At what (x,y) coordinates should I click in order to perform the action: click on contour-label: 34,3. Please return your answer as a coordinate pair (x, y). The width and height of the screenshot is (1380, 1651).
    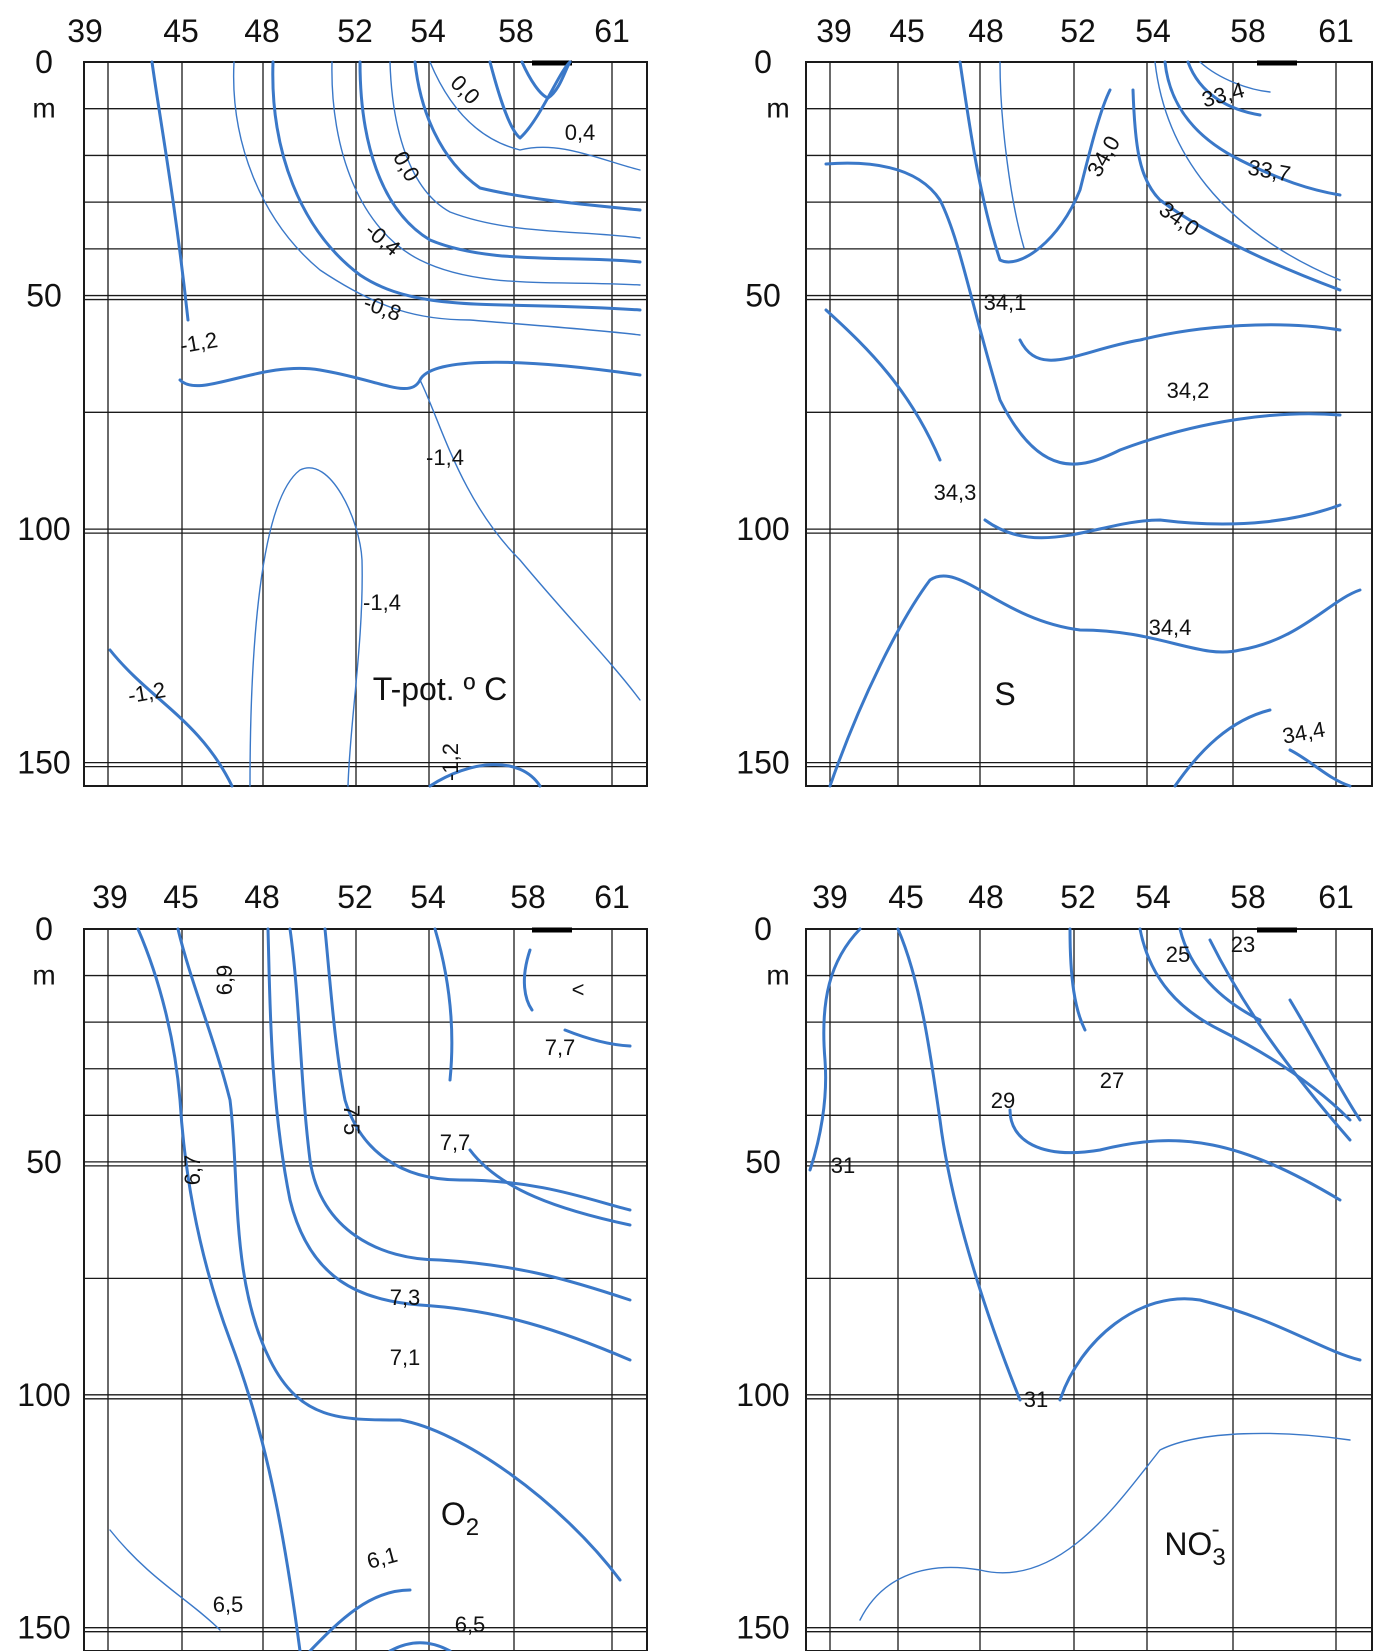
    Looking at the image, I should click on (955, 492).